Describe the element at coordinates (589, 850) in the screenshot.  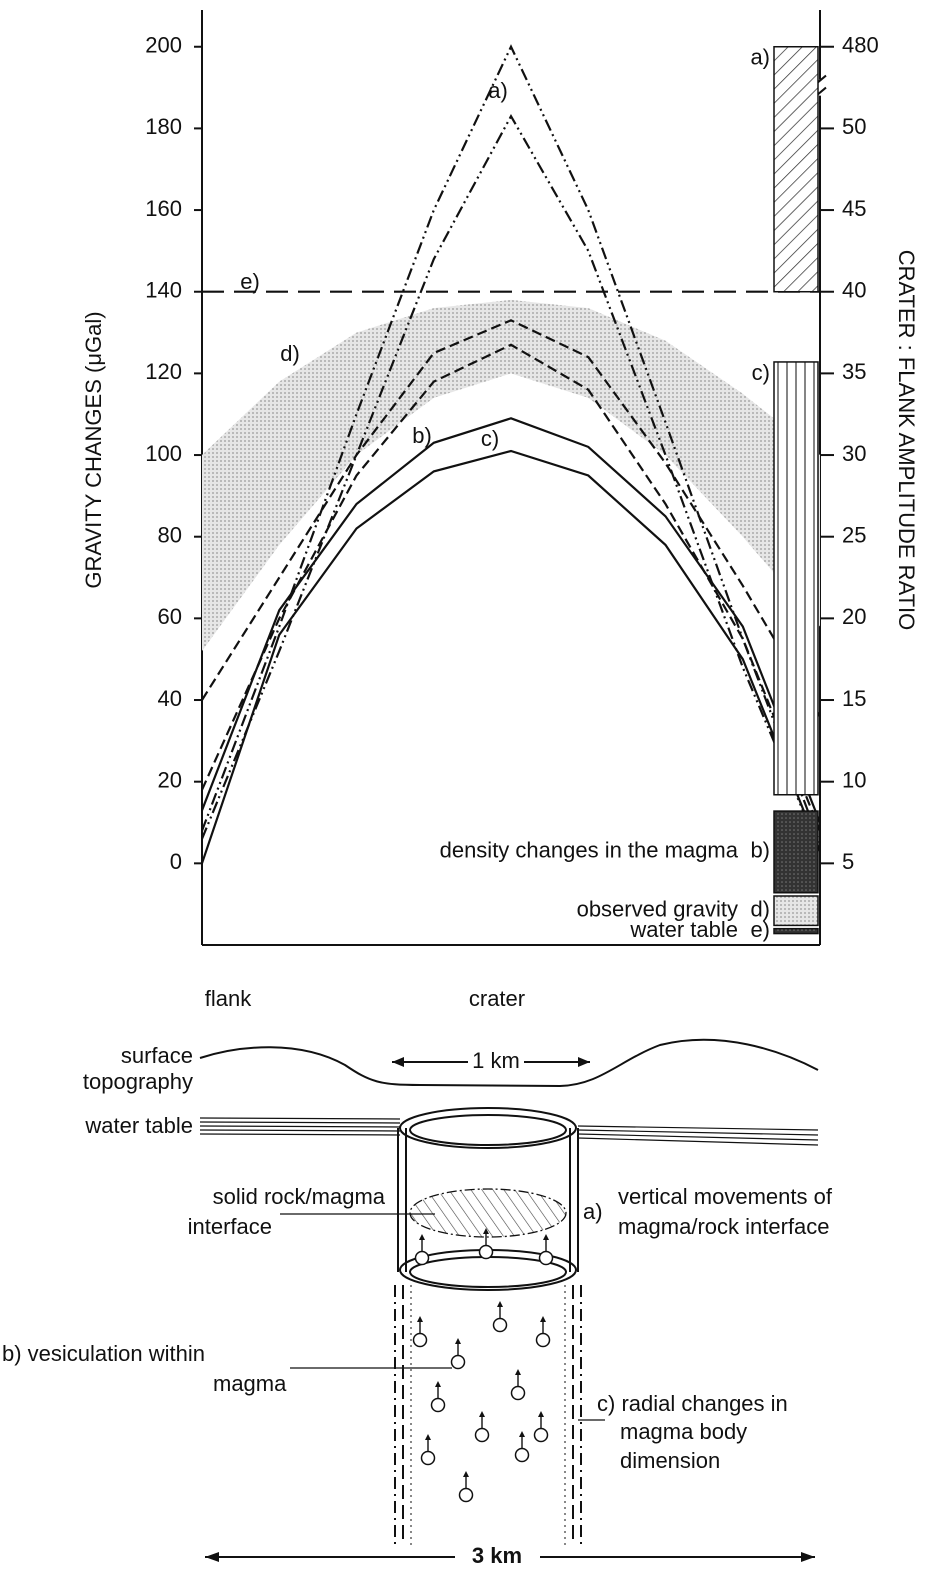
I see `bar-text: density changes in the magma` at that location.